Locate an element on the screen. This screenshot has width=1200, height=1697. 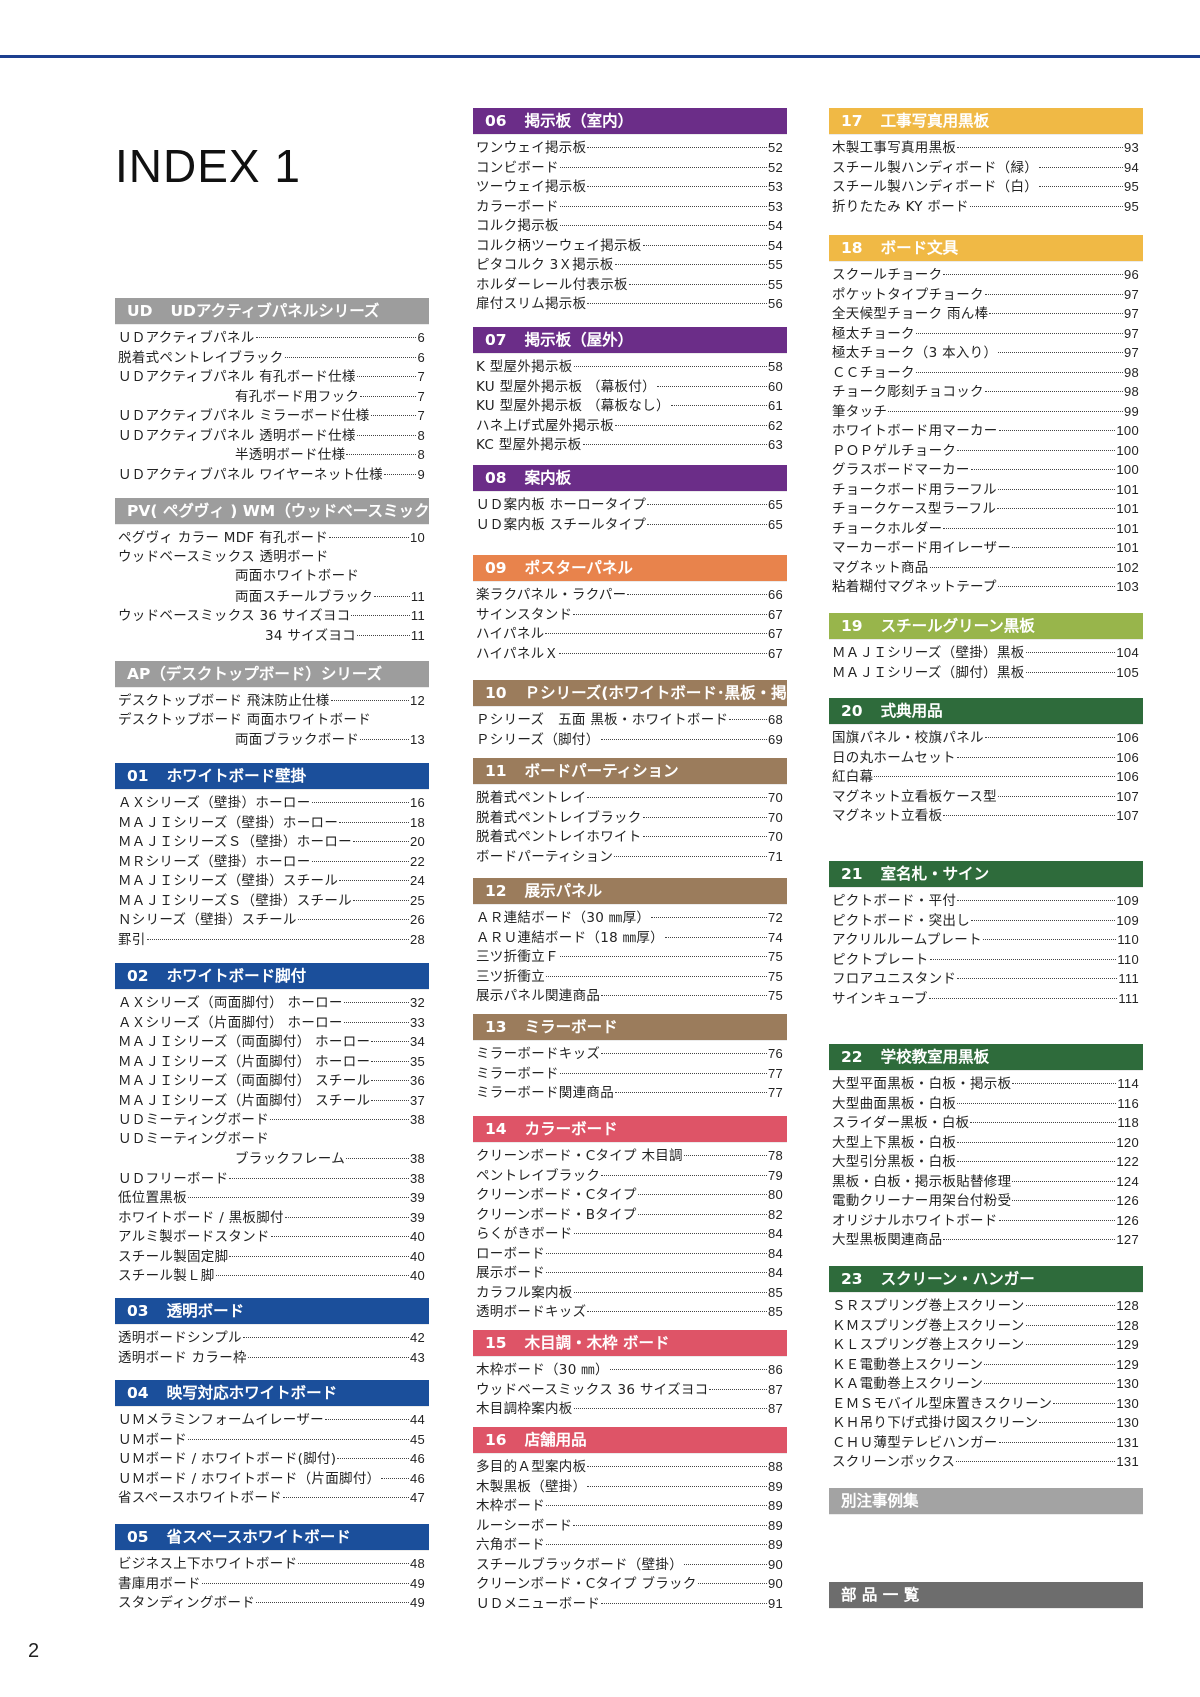
index-entry: ＵＤフリーボード 38 is located at coordinates (272, 1179).